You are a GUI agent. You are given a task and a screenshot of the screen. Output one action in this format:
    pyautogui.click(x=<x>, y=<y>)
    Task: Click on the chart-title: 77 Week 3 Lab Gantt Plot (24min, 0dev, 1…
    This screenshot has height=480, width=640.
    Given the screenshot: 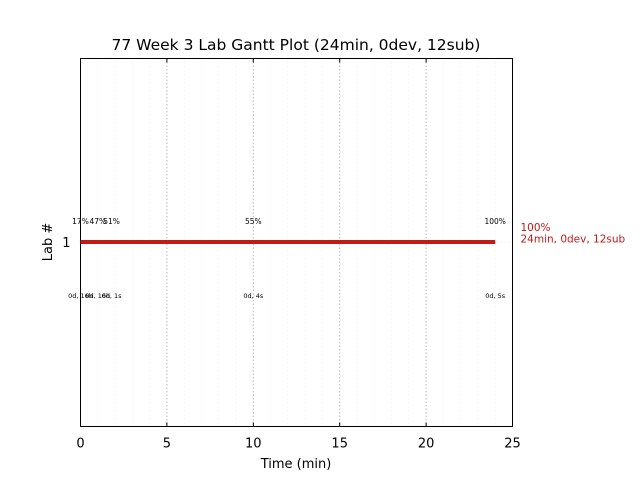 What is the action you would take?
    pyautogui.click(x=296, y=45)
    